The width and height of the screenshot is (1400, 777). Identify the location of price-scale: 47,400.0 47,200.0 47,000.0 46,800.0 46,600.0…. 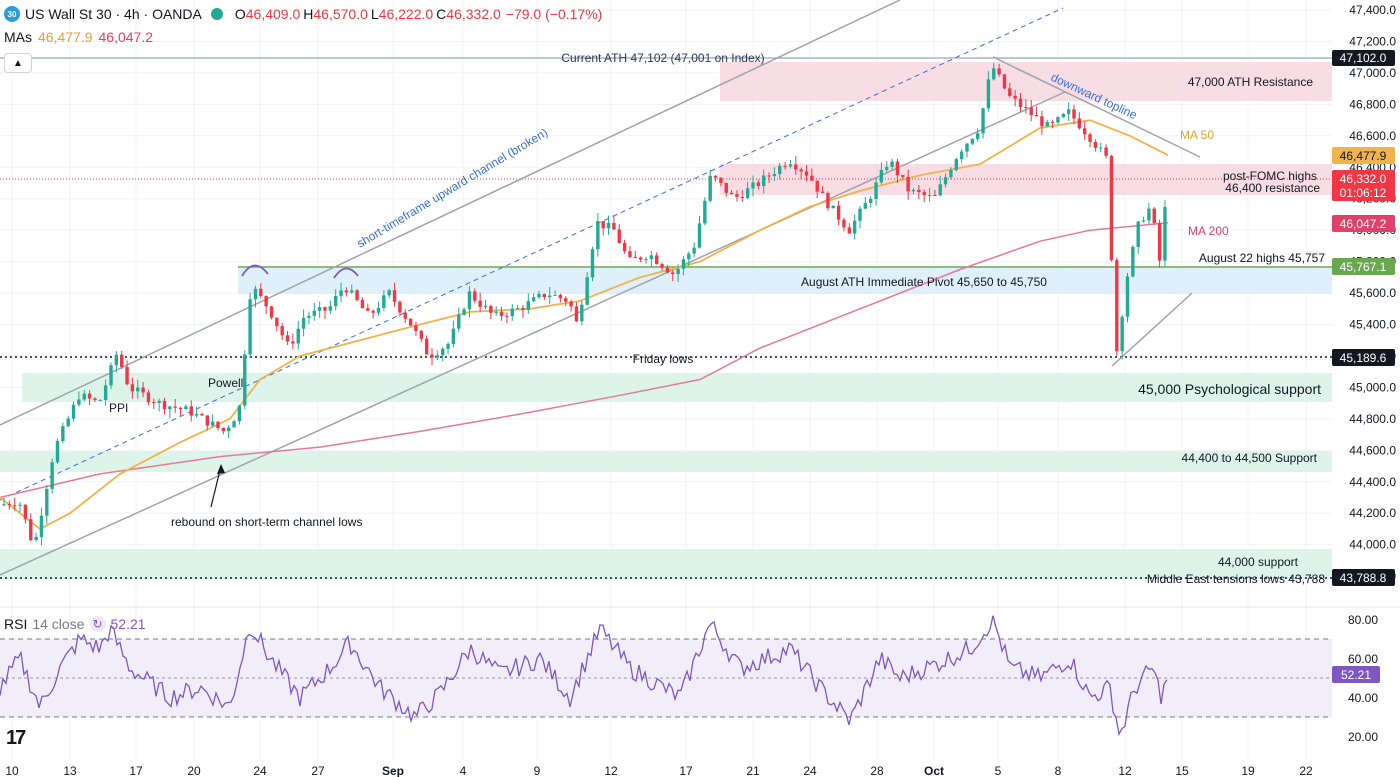
(1372, 293).